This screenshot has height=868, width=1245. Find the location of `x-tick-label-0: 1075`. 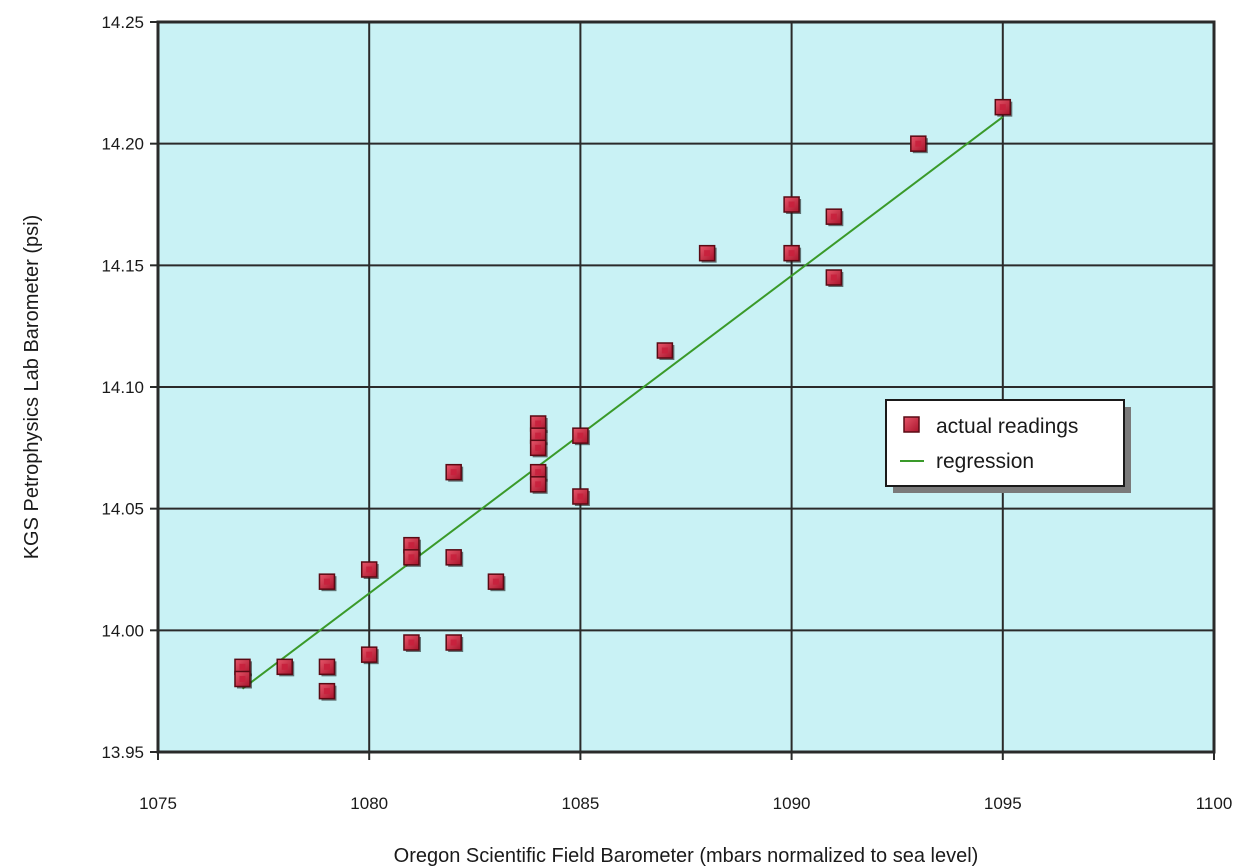

x-tick-label-0: 1075 is located at coordinates (158, 803).